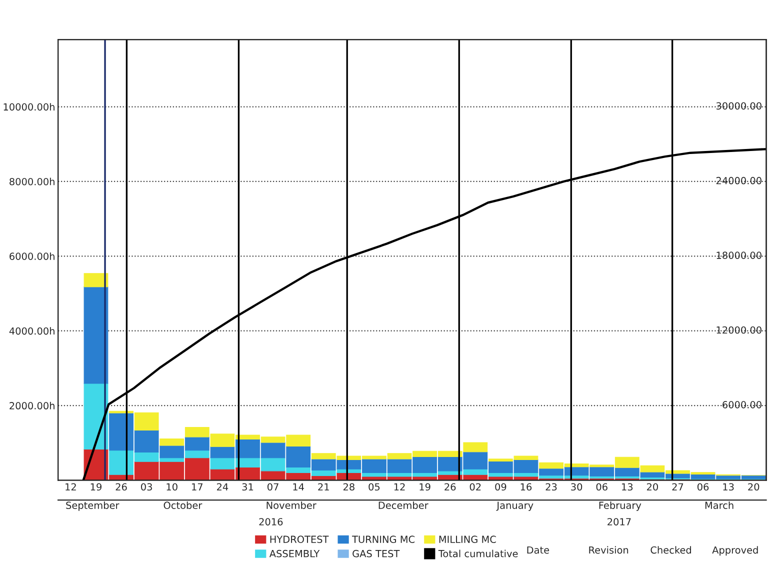  I want to click on text: Date, so click(538, 550).